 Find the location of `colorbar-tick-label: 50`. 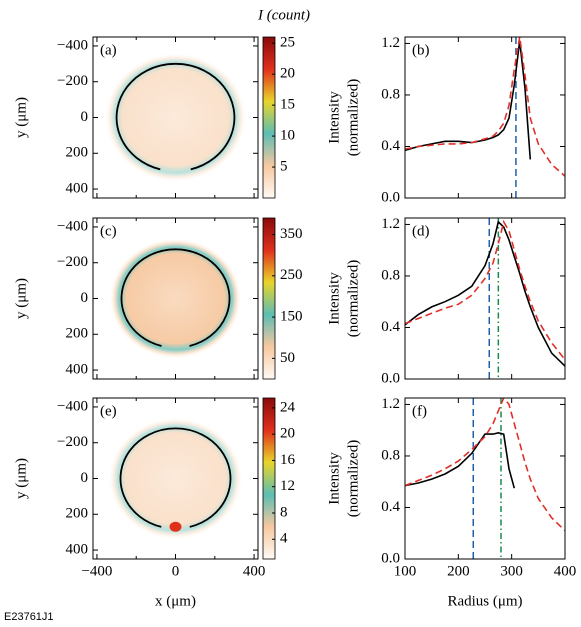

colorbar-tick-label: 50 is located at coordinates (287, 358).